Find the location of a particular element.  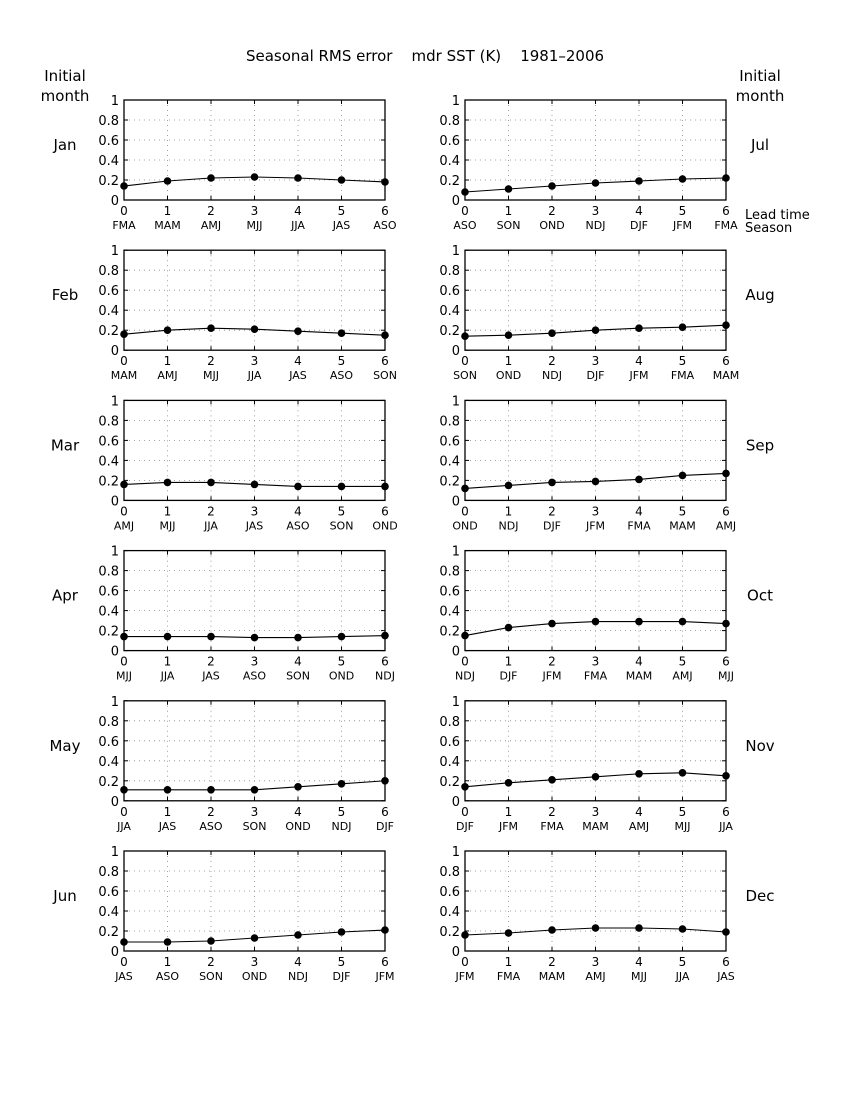

initial-month-label-may: May is located at coordinates (64, 746).